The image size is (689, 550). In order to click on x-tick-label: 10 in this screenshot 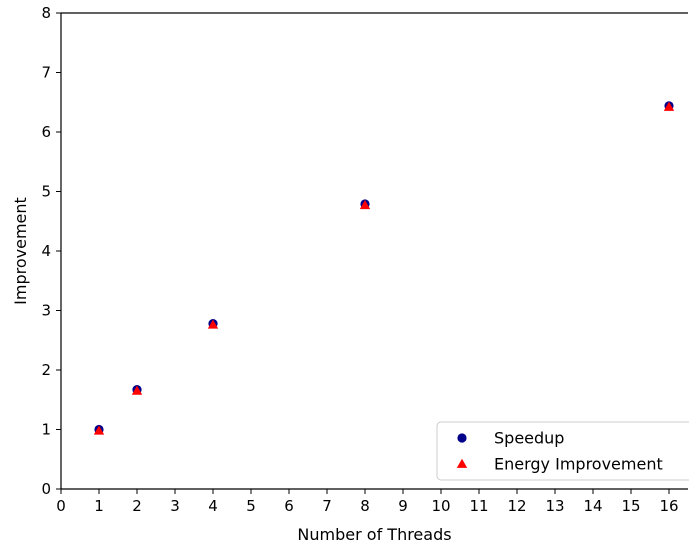, I will do `click(440, 506)`.